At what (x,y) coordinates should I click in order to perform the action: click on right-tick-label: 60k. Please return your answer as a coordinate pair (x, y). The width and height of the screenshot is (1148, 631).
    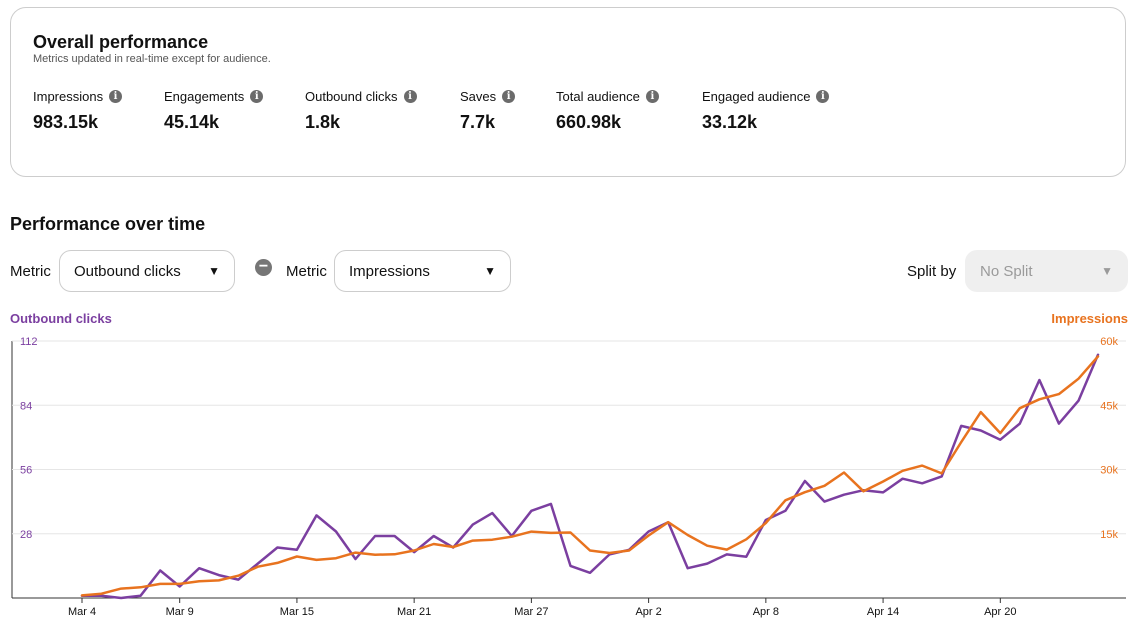
    Looking at the image, I should click on (1109, 342).